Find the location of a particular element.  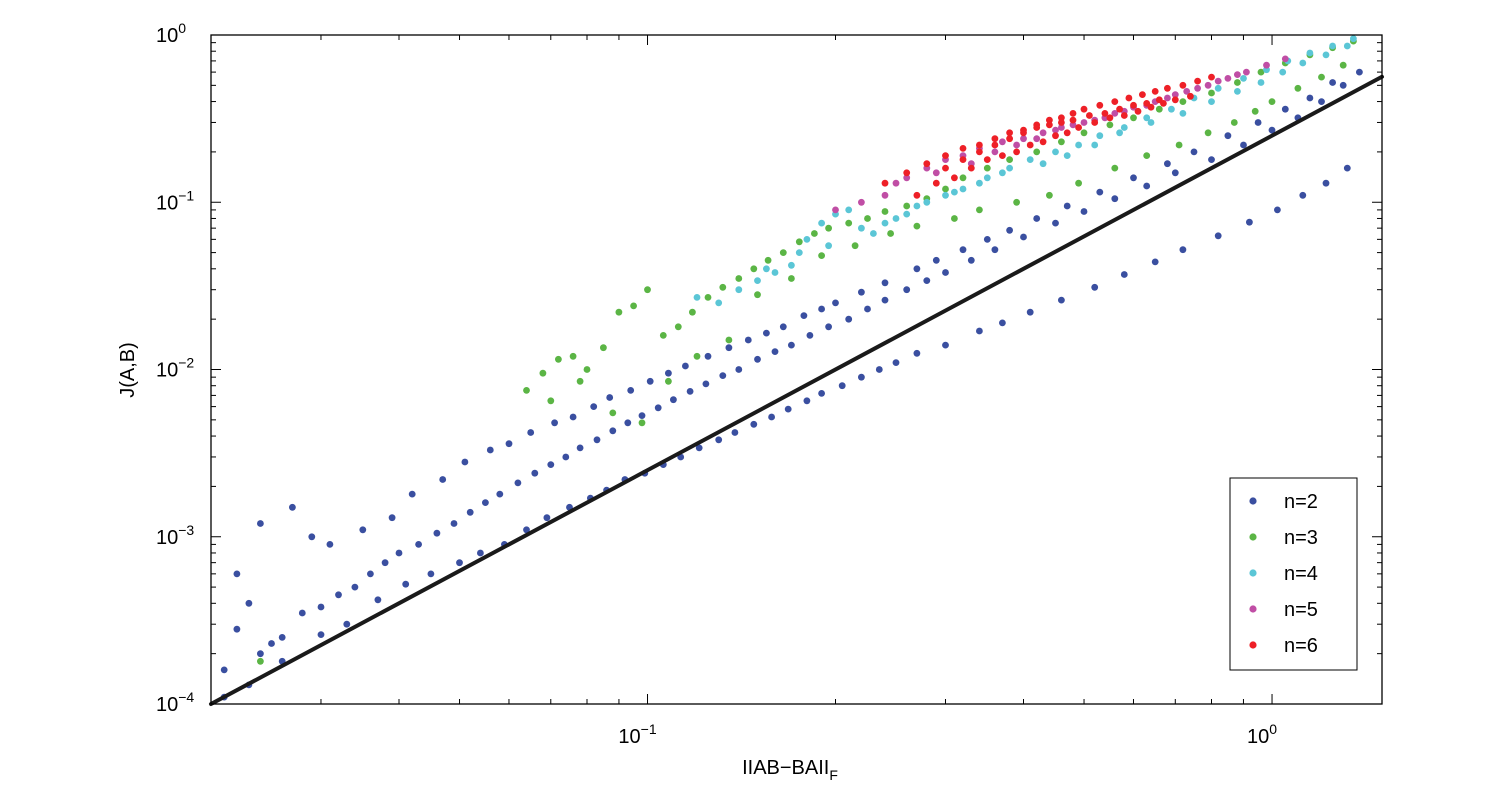

legend: n=2 n=3 n=4 n=5 n=6 is located at coordinates (1293, 574).